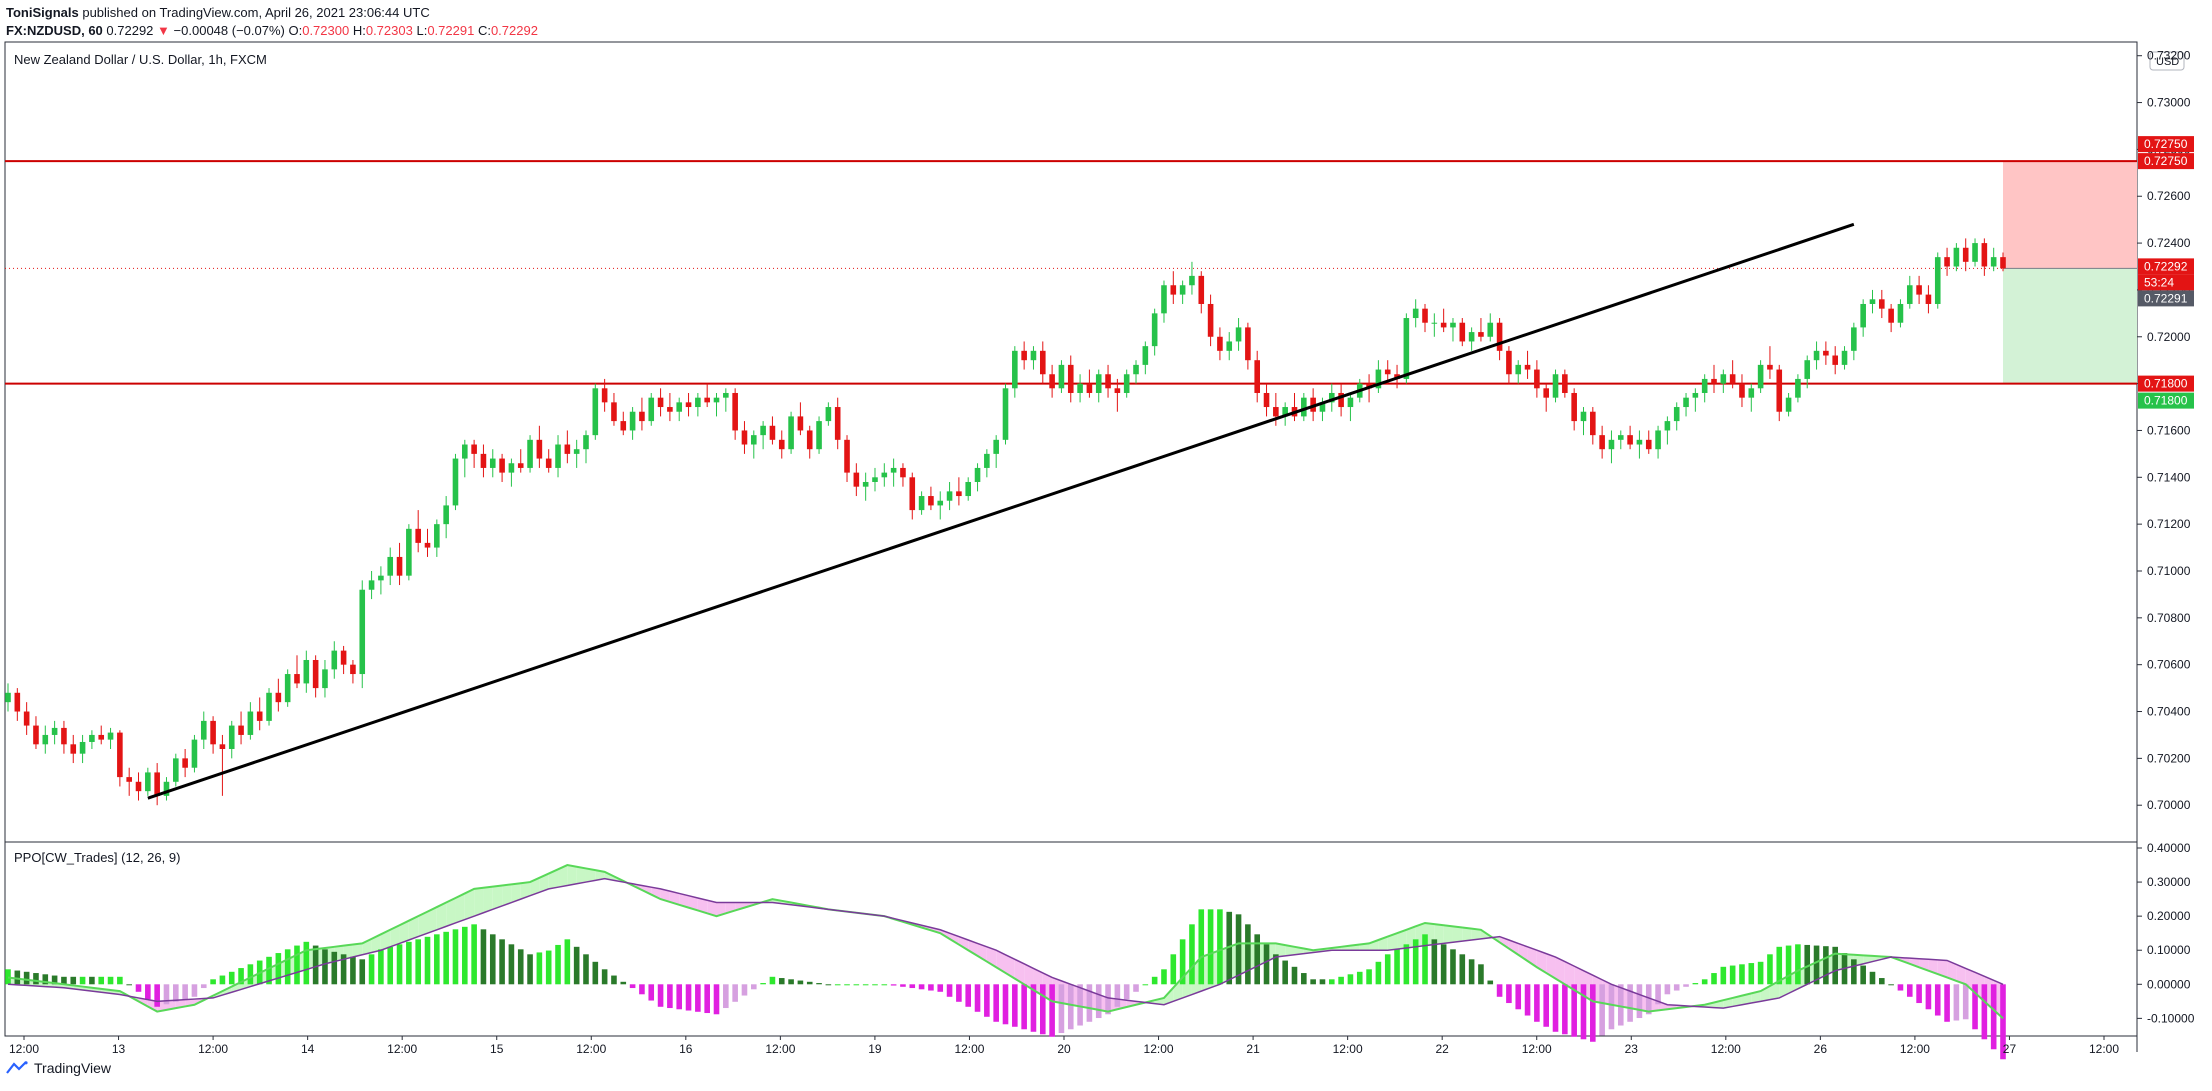 The height and width of the screenshot is (1091, 2212). What do you see at coordinates (1443, 1049) in the screenshot?
I see `x-tick-label: 22` at bounding box center [1443, 1049].